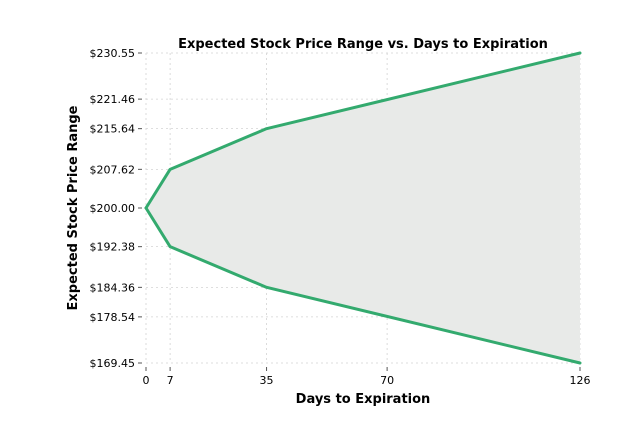 This screenshot has width=643, height=441. What do you see at coordinates (580, 380) in the screenshot?
I see `x-tick-label: 126` at bounding box center [580, 380].